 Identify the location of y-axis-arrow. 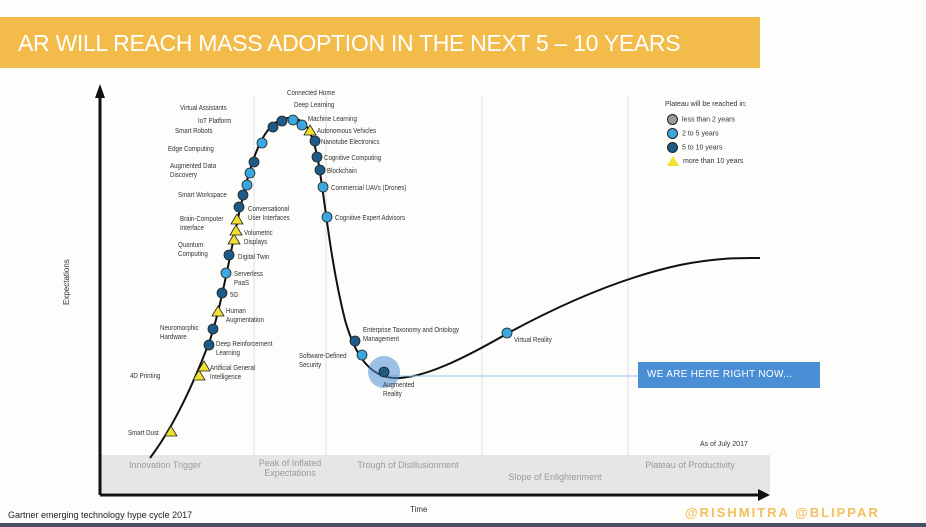
(100, 91).